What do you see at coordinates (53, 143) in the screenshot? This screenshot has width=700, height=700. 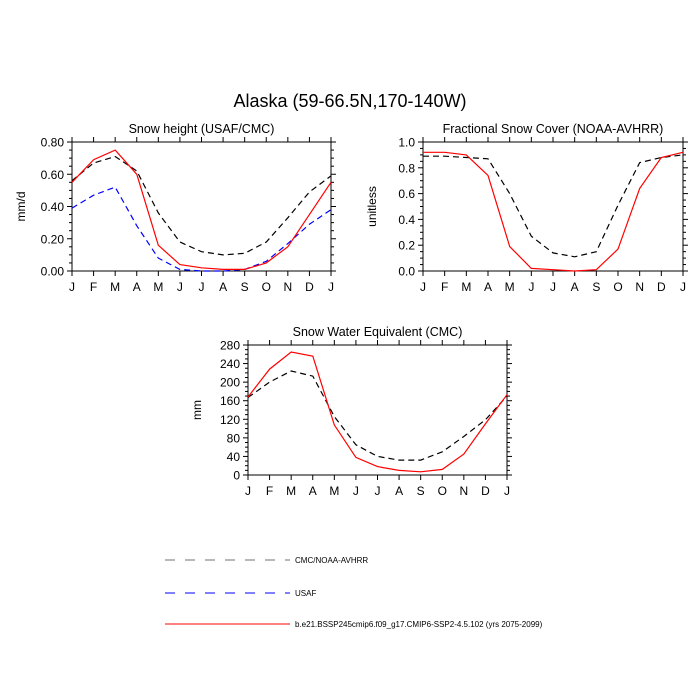 I see `y-tick-label: 0.80` at bounding box center [53, 143].